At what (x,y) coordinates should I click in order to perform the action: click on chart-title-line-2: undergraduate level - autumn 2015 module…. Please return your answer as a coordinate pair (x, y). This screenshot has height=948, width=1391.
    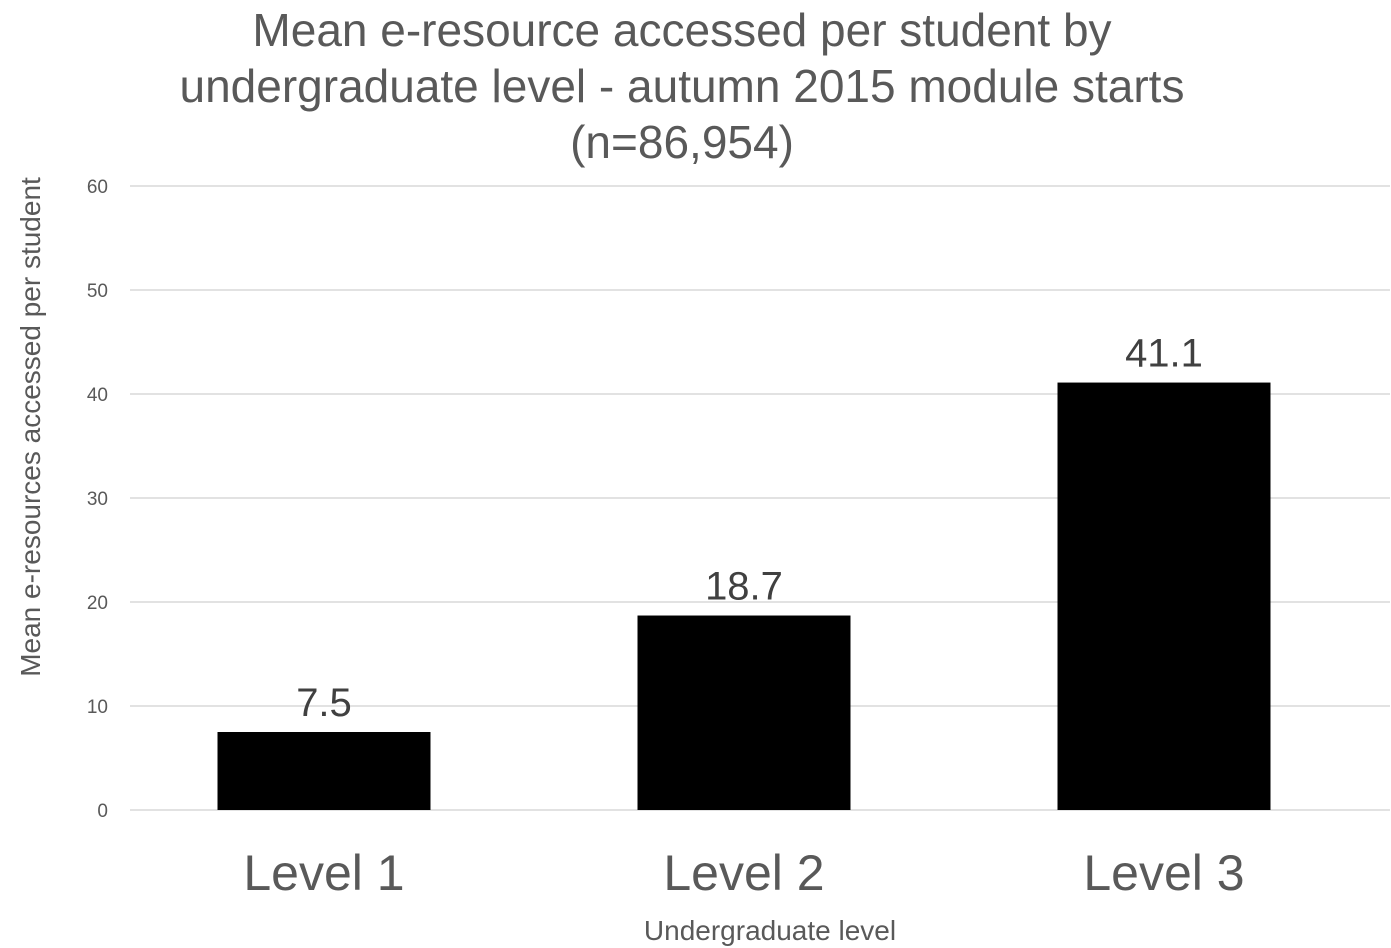
    Looking at the image, I should click on (682, 86).